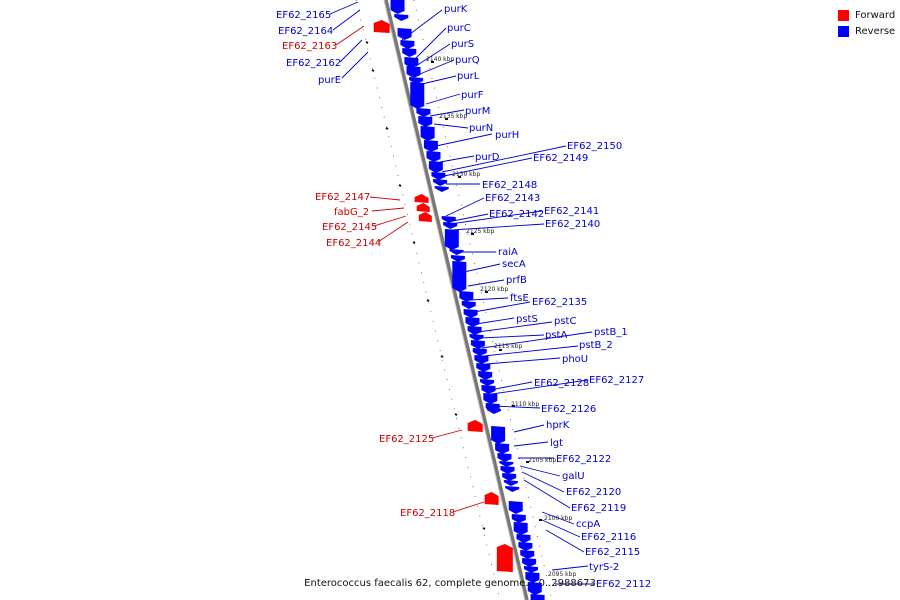  I want to click on gene-label: purN, so click(481, 128).